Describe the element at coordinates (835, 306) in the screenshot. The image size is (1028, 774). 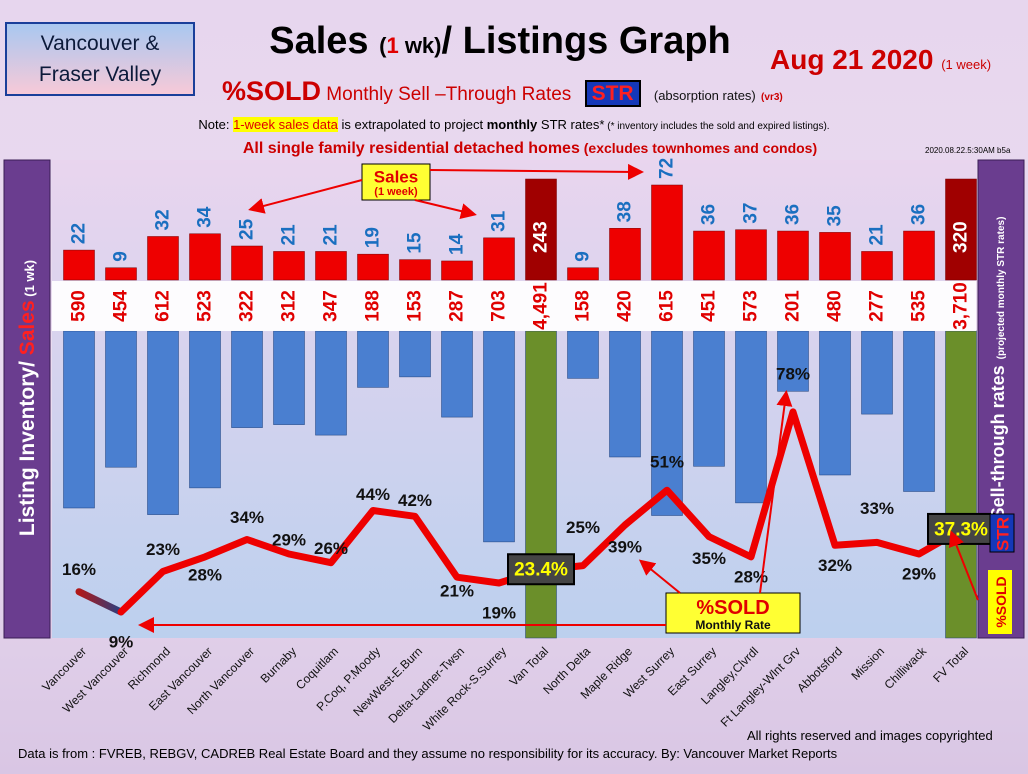
I see `inventory-value-label: 480` at that location.